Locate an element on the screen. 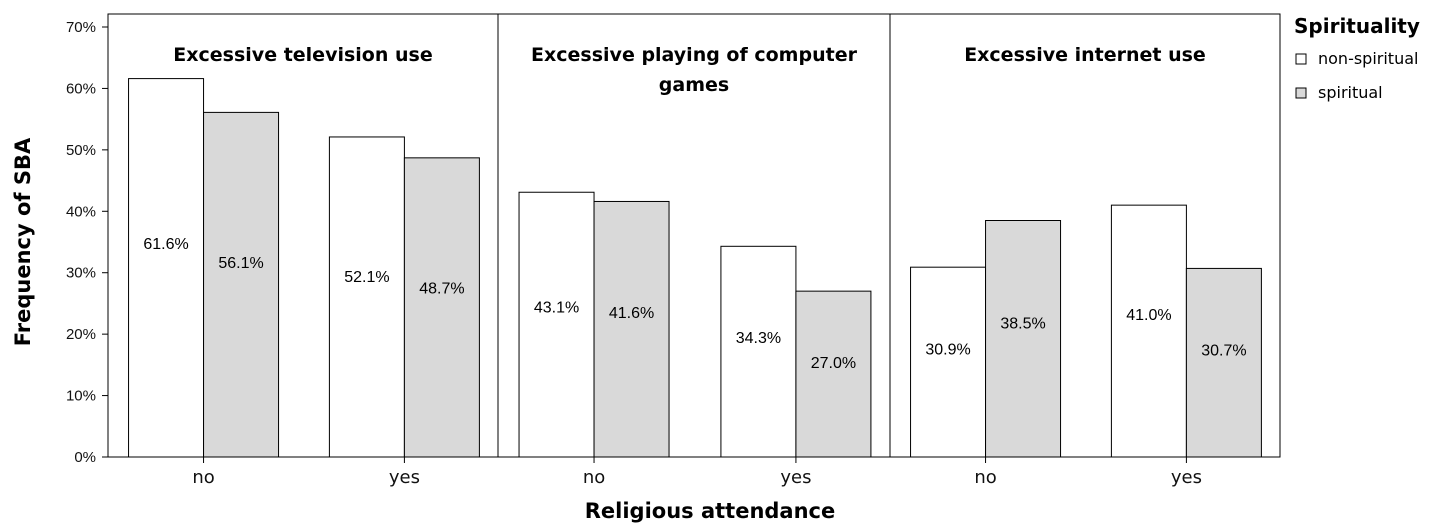 The width and height of the screenshot is (1451, 525). y-axis: 0% 10% 20% 30% 40% 50% 60% 70% is located at coordinates (87, 240).